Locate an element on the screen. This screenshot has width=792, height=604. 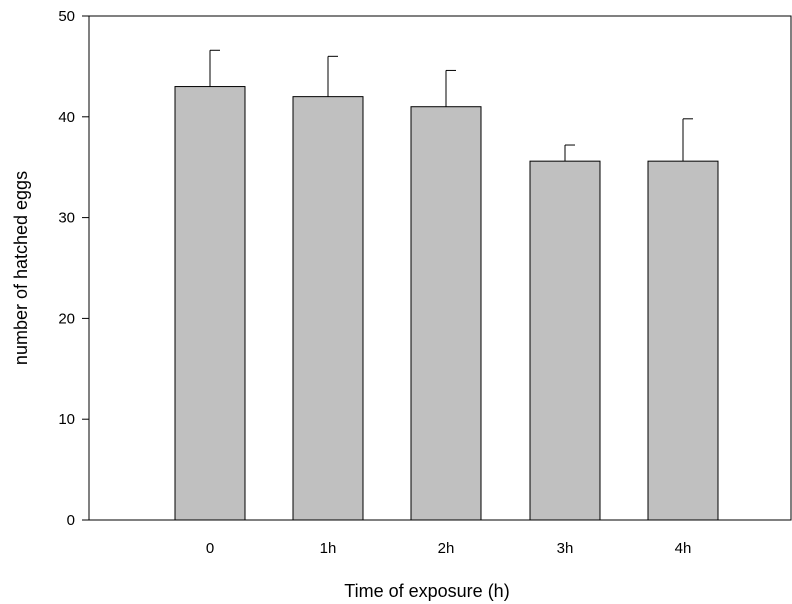
x-tick-label: 2h is located at coordinates (446, 548).